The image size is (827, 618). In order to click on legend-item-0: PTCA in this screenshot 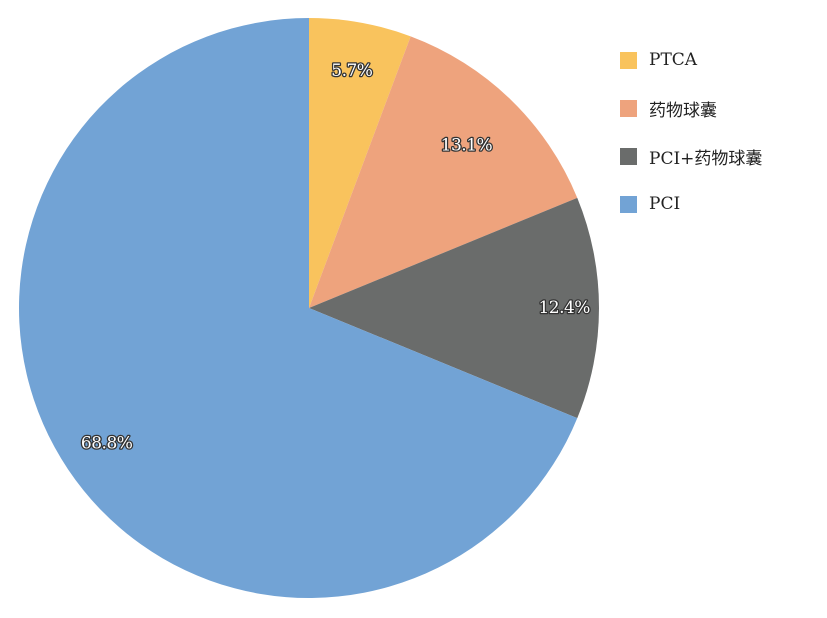, I will do `click(691, 60)`.